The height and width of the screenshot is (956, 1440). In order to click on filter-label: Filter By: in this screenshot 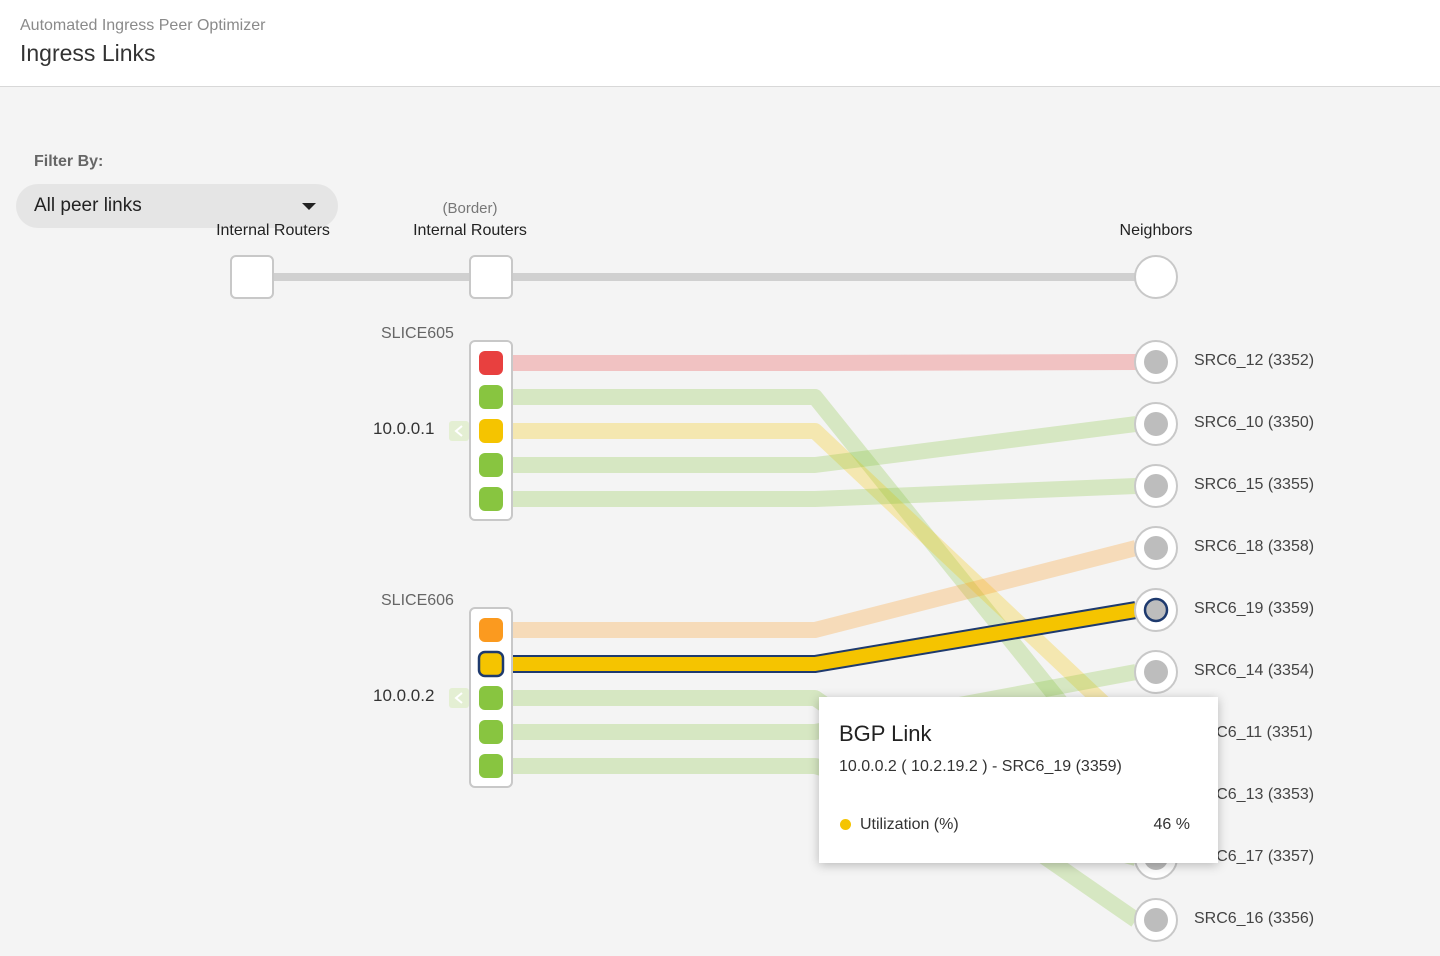, I will do `click(69, 161)`.